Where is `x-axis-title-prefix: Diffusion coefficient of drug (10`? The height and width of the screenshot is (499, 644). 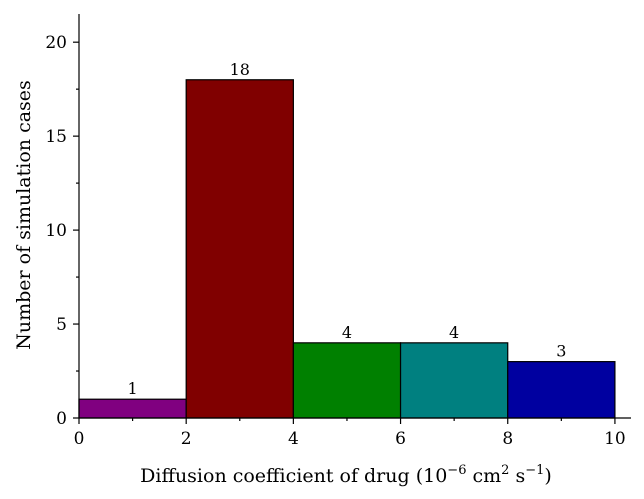
x-axis-title-prefix: Diffusion coefficient of drug (10 is located at coordinates (293, 476).